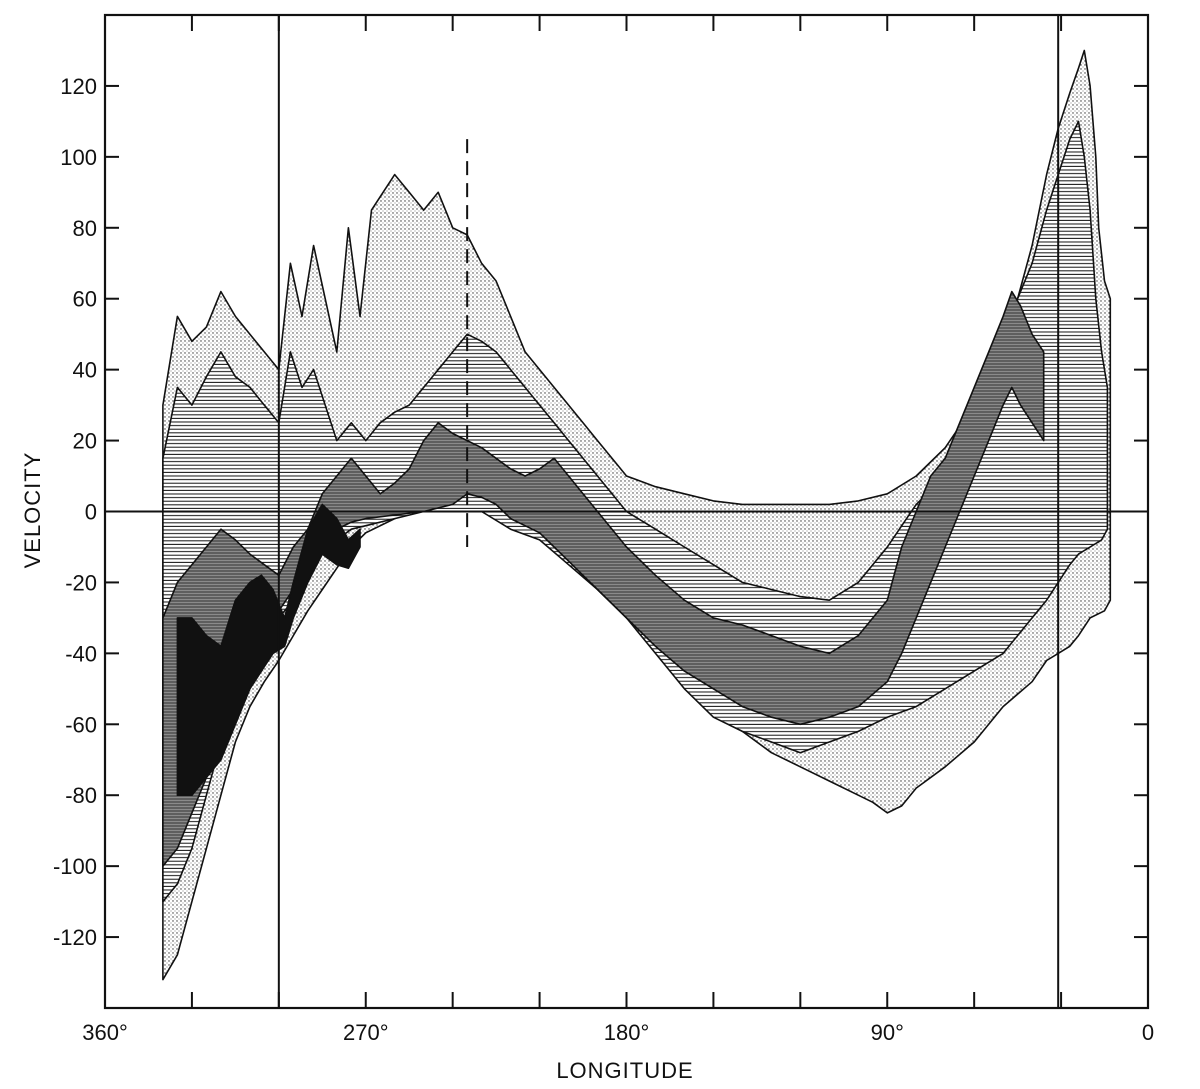 This screenshot has height=1089, width=1200. What do you see at coordinates (32, 510) in the screenshot?
I see `y-axis-title: VELOCITY` at bounding box center [32, 510].